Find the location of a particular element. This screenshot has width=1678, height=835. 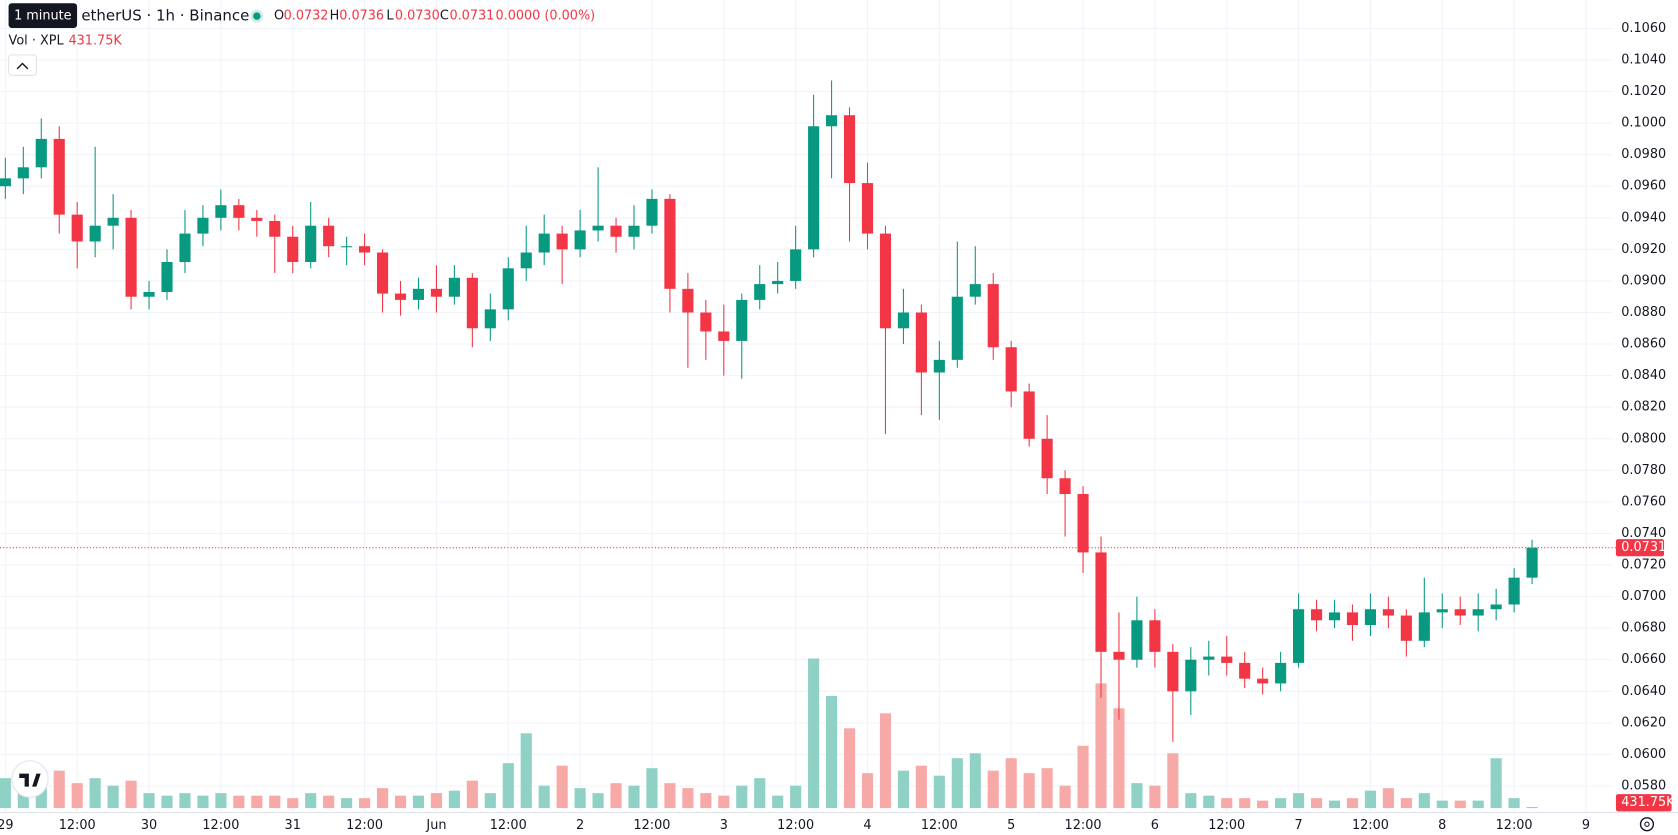

logo-circle is located at coordinates (30, 779).